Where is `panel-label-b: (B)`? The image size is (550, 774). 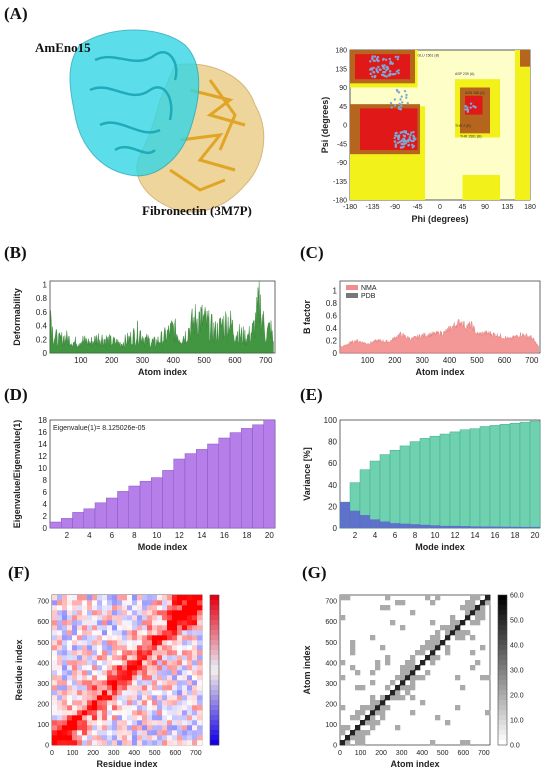 panel-label-b: (B) is located at coordinates (15, 252).